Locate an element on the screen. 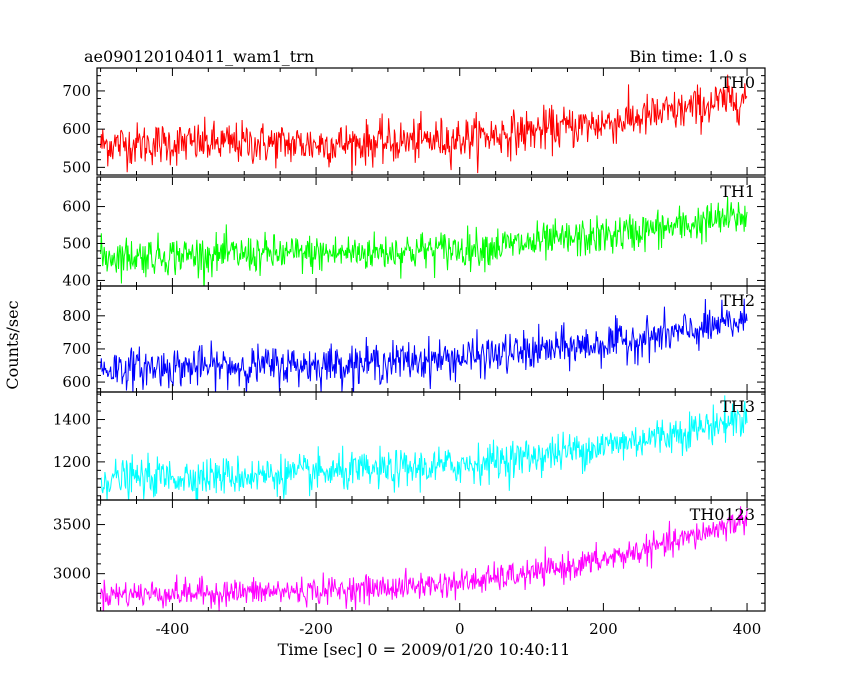  x-tick-label: 200 is located at coordinates (603, 629).